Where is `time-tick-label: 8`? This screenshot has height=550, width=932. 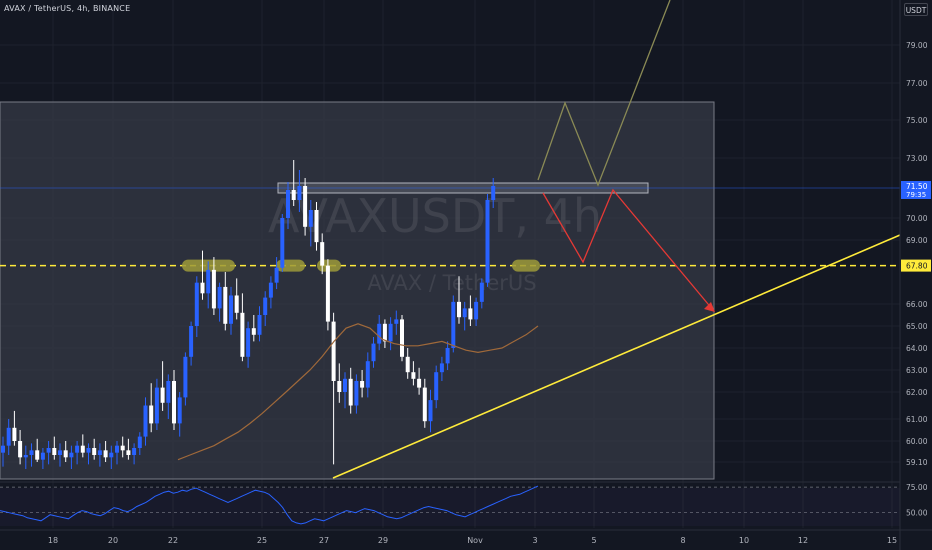
time-tick-label: 8 is located at coordinates (682, 540).